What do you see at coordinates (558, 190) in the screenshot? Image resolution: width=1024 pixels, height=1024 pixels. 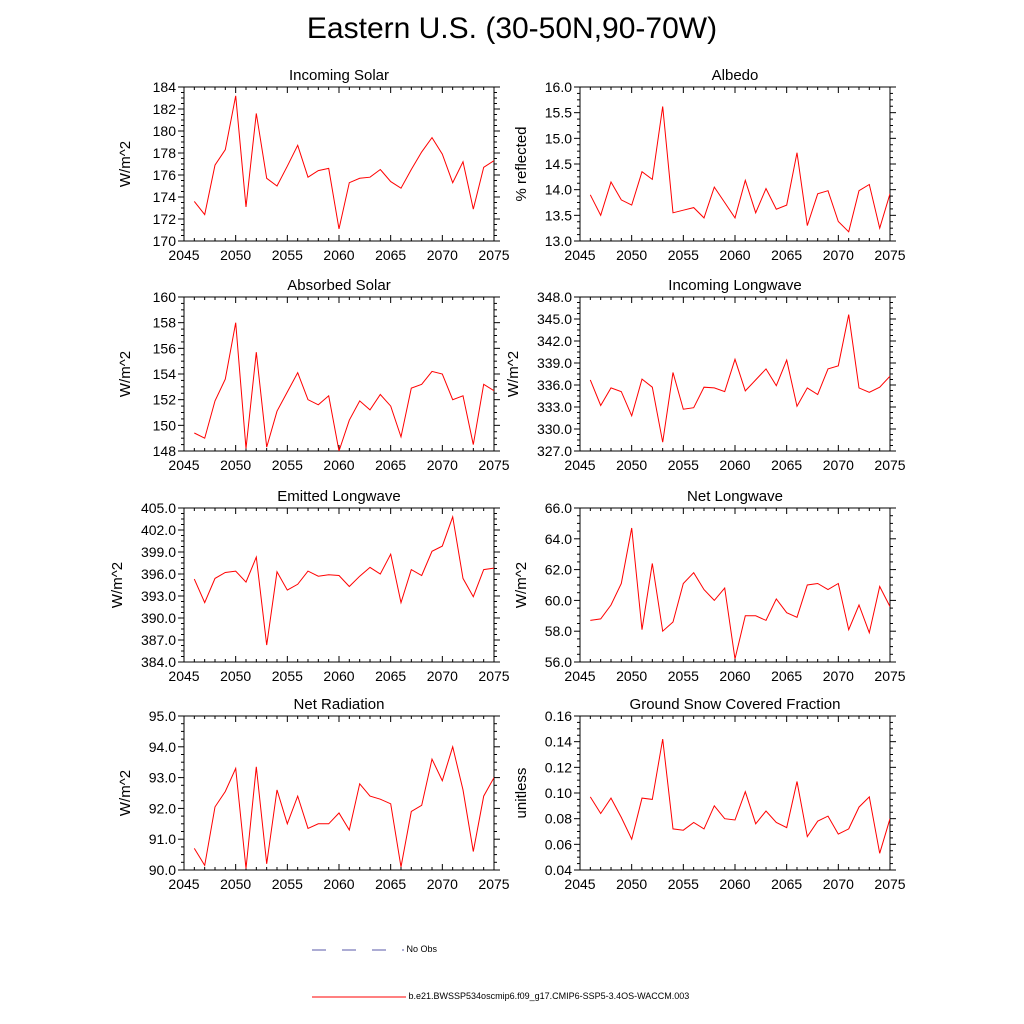 I see `y-tick-label: 14.0` at bounding box center [558, 190].